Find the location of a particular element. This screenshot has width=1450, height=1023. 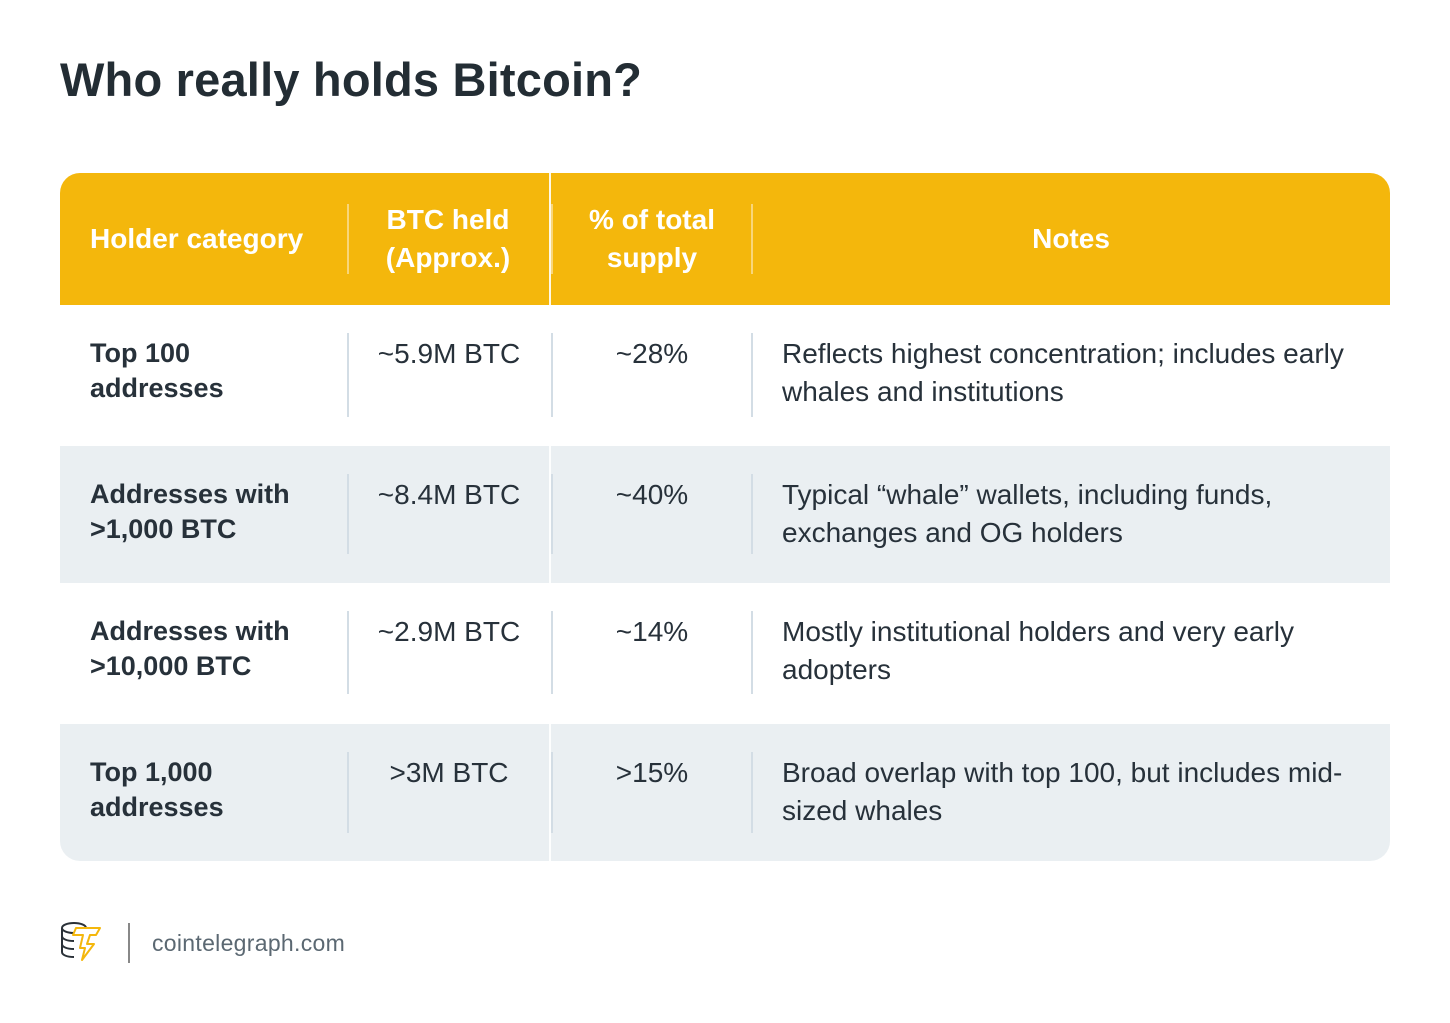

cell-pct: ~28% is located at coordinates (652, 353).